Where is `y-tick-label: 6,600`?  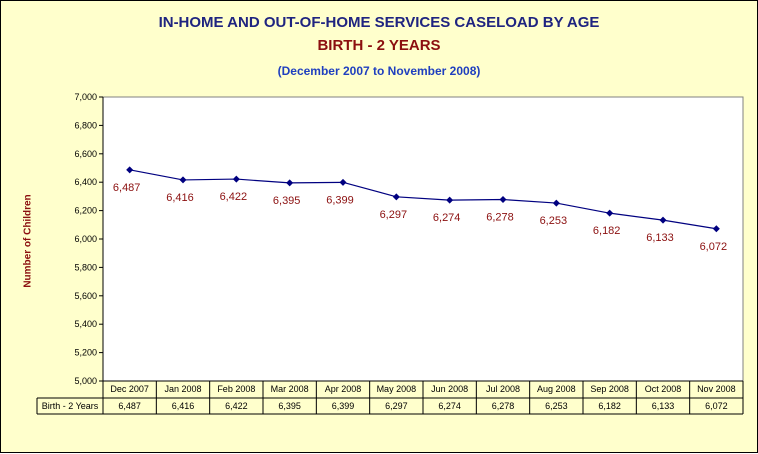 y-tick-label: 6,600 is located at coordinates (85, 154).